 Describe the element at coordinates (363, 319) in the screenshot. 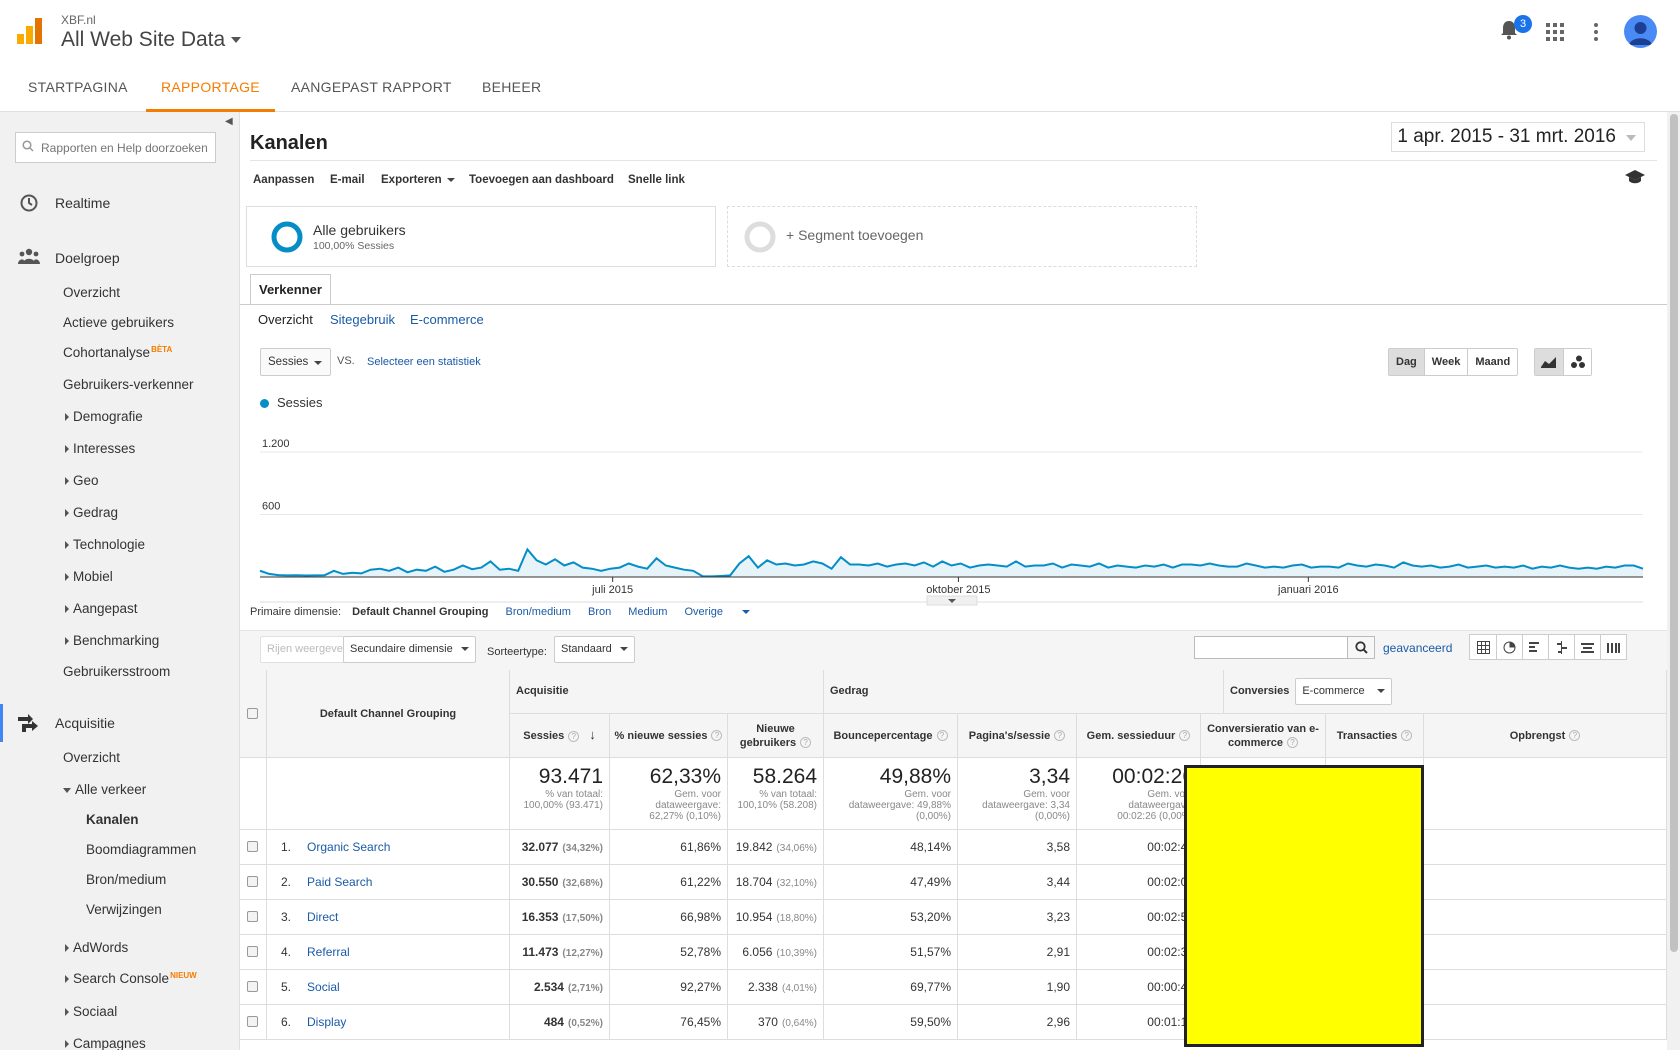

I see `subtab-site-usage: Sitegebruik` at that location.